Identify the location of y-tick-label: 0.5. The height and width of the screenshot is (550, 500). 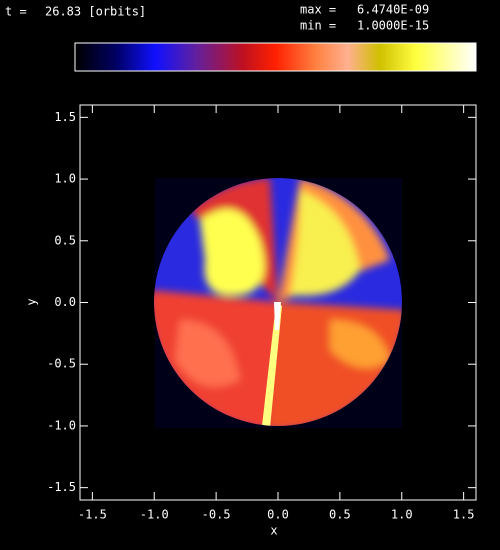
(65, 240).